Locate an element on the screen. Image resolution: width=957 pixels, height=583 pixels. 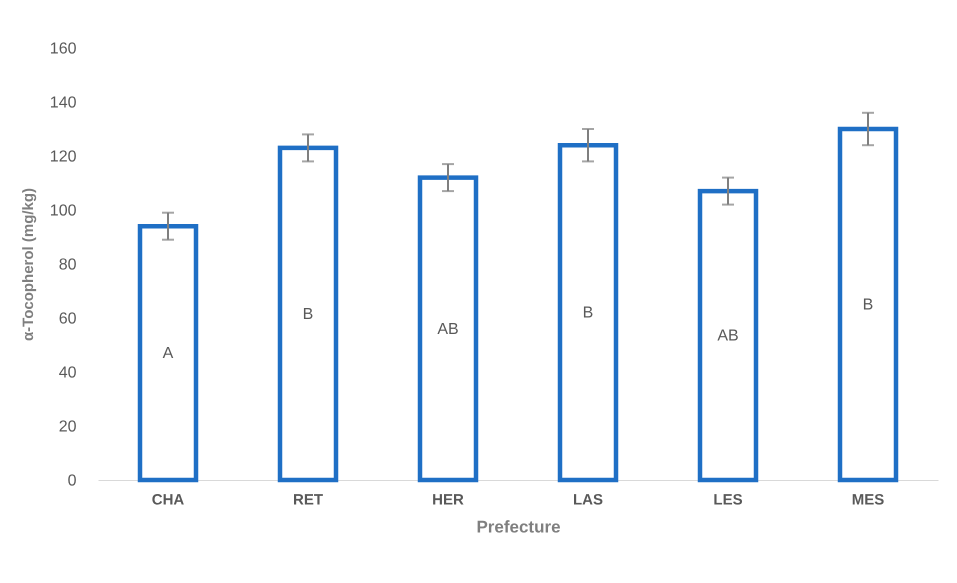
y-tick-label: 140 is located at coordinates (63, 103).